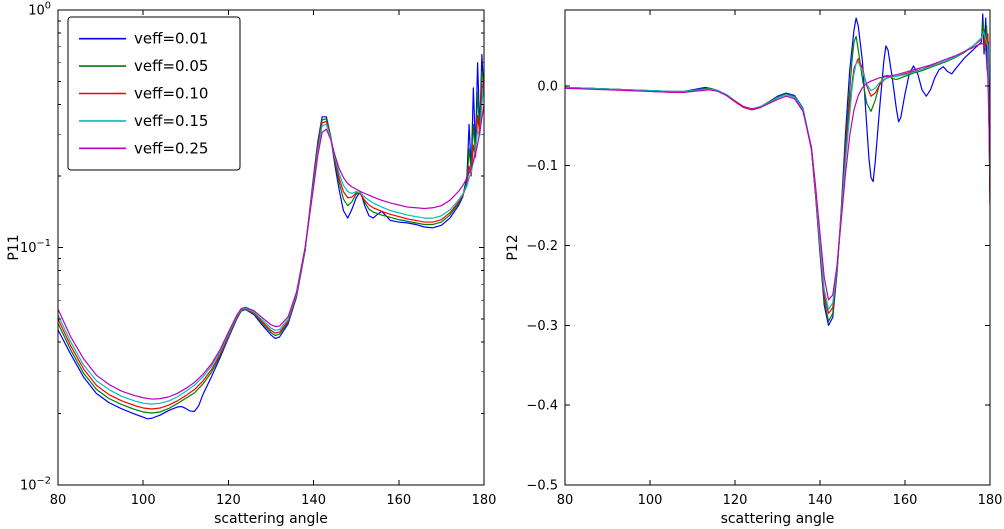 Image resolution: width=1004 pixels, height=529 pixels. Describe the element at coordinates (14, 247) in the screenshot. I see `y-axis-label: P11` at that location.